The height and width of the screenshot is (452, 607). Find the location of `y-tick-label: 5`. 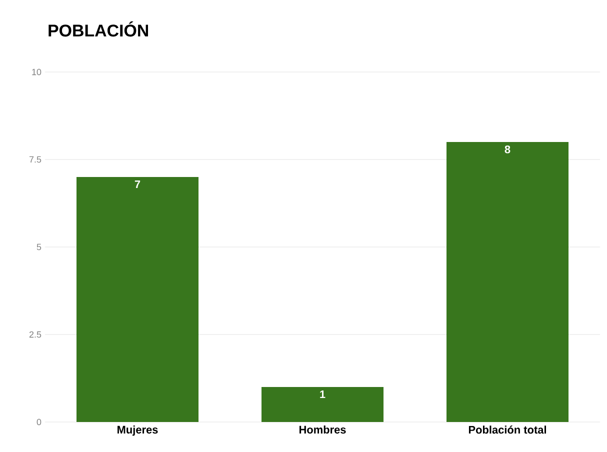

y-tick-label: 5 is located at coordinates (39, 247).